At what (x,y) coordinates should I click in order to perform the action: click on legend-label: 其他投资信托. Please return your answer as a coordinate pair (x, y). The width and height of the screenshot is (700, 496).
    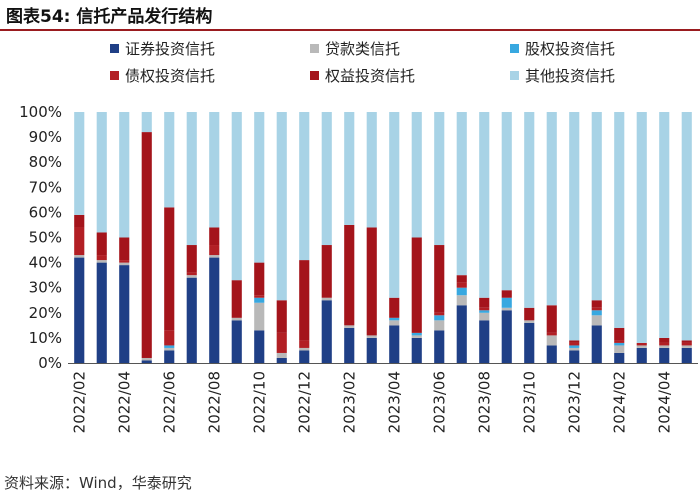
    Looking at the image, I should click on (570, 76).